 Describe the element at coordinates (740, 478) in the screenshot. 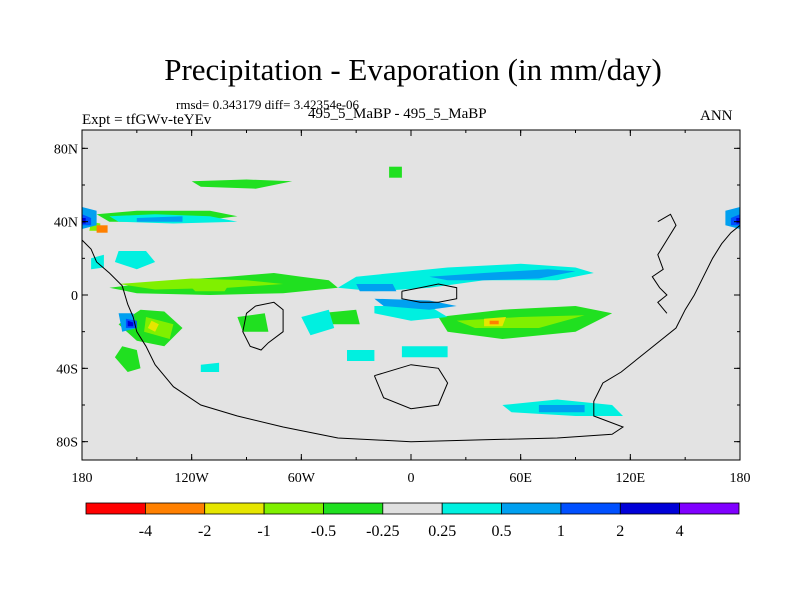

I see `x-tick-label-6: 180` at that location.